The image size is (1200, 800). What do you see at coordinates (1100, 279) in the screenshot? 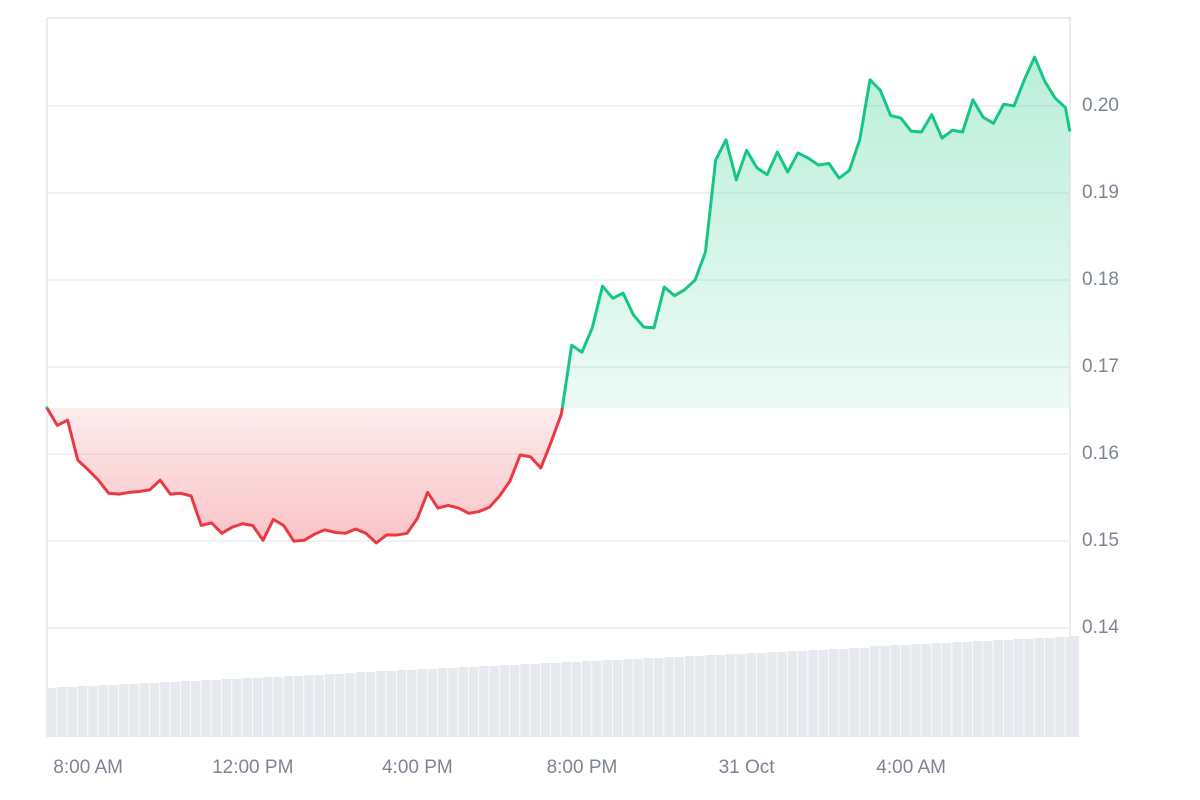
I see `y-tick-label: 0.18` at bounding box center [1100, 279].